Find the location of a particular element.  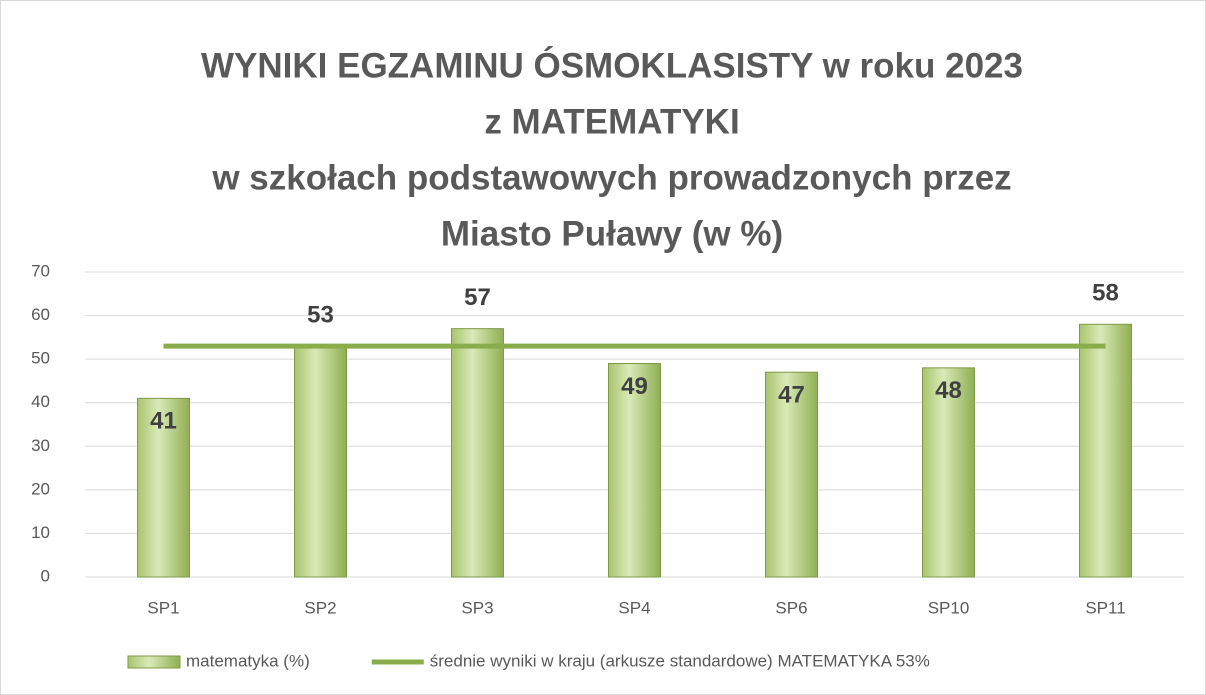

y-tick-label: 30 is located at coordinates (40, 445).